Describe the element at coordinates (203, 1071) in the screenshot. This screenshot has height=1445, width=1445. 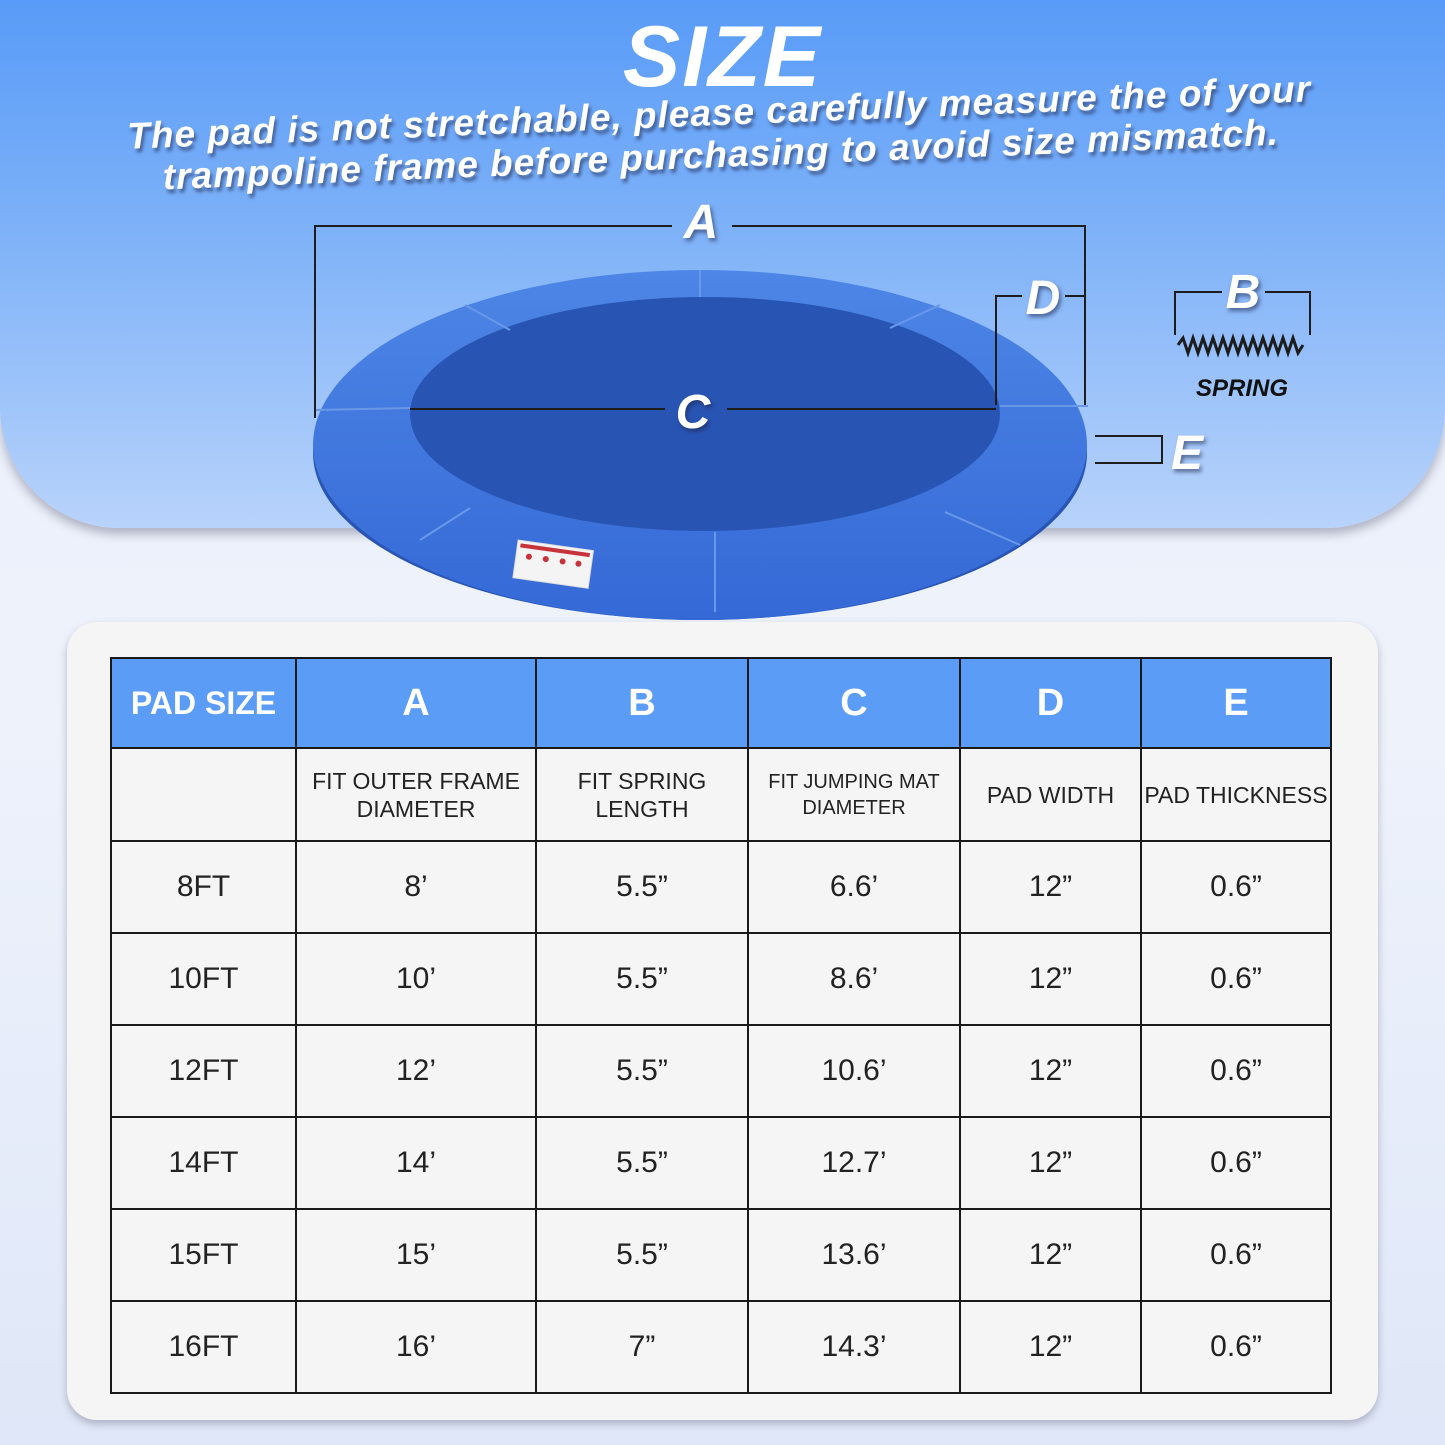
I see `table-cell: 12FT` at that location.